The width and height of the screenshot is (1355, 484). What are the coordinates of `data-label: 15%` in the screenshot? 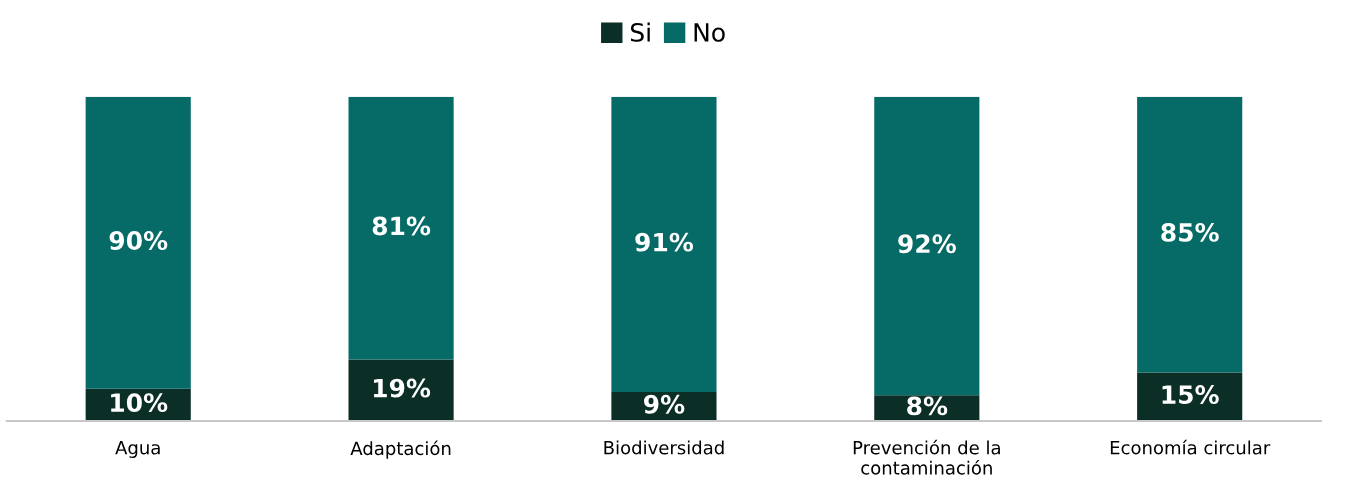 It's located at (1190, 395).